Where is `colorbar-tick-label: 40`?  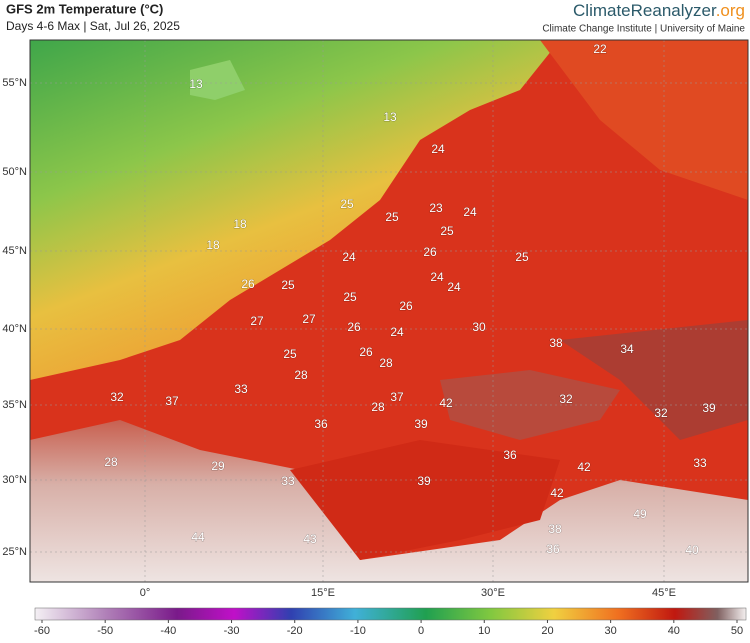 colorbar-tick-label: 40 is located at coordinates (674, 631).